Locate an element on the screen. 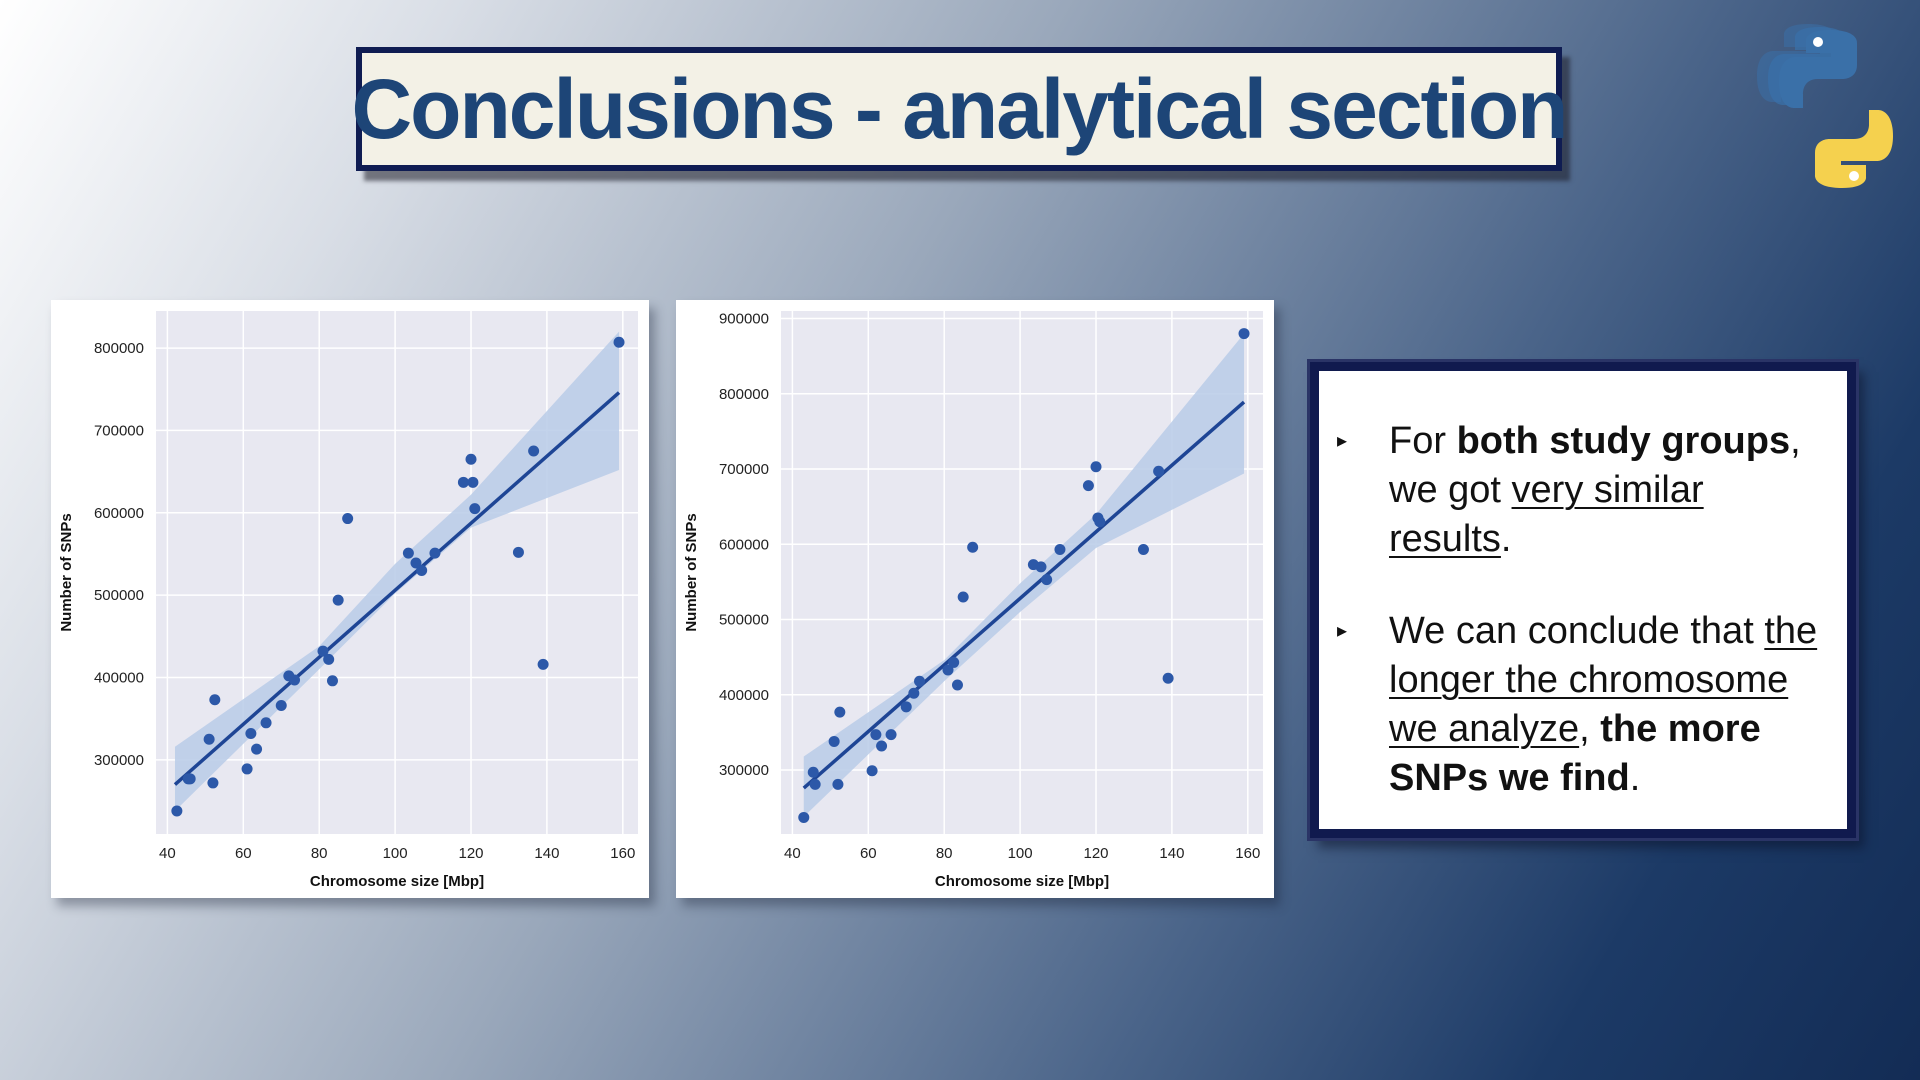 The image size is (1920, 1080). python-logo-icon is located at coordinates (1825, 106).